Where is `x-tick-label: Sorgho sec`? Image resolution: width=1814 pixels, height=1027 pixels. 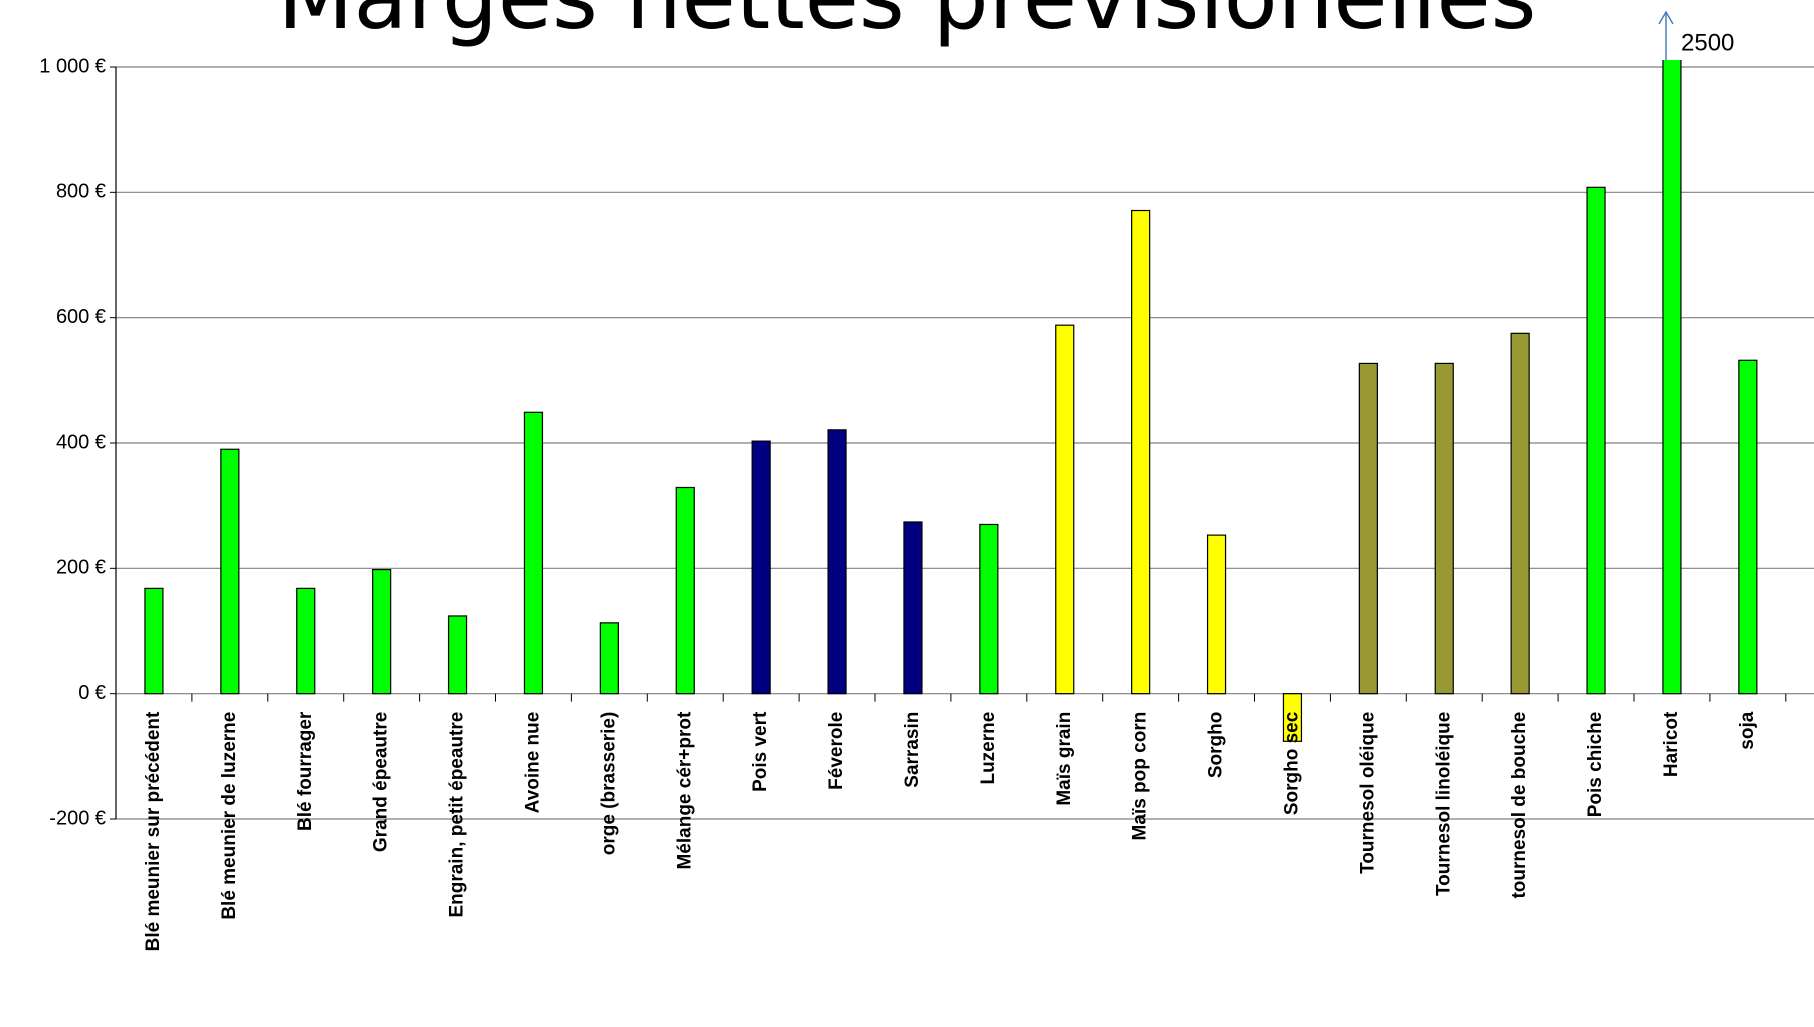 x-tick-label: Sorgho sec is located at coordinates (1291, 763).